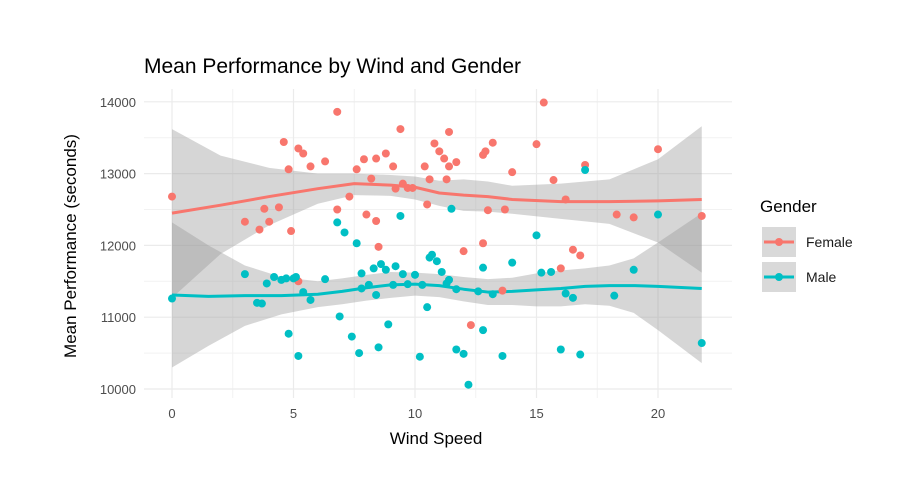 The width and height of the screenshot is (913, 481). What do you see at coordinates (779, 277) in the screenshot?
I see `legend-marker-male` at bounding box center [779, 277].